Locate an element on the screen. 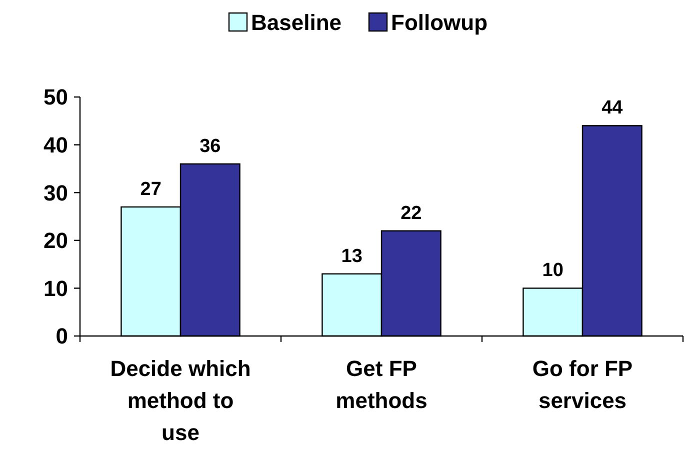  y-tick-label: 0 is located at coordinates (62, 336).